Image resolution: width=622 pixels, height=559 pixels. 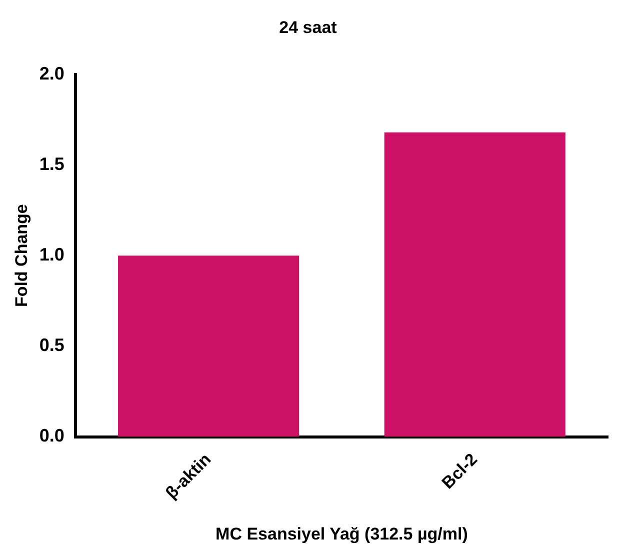 What do you see at coordinates (51, 164) in the screenshot?
I see `y-tick-label: 1.5` at bounding box center [51, 164].